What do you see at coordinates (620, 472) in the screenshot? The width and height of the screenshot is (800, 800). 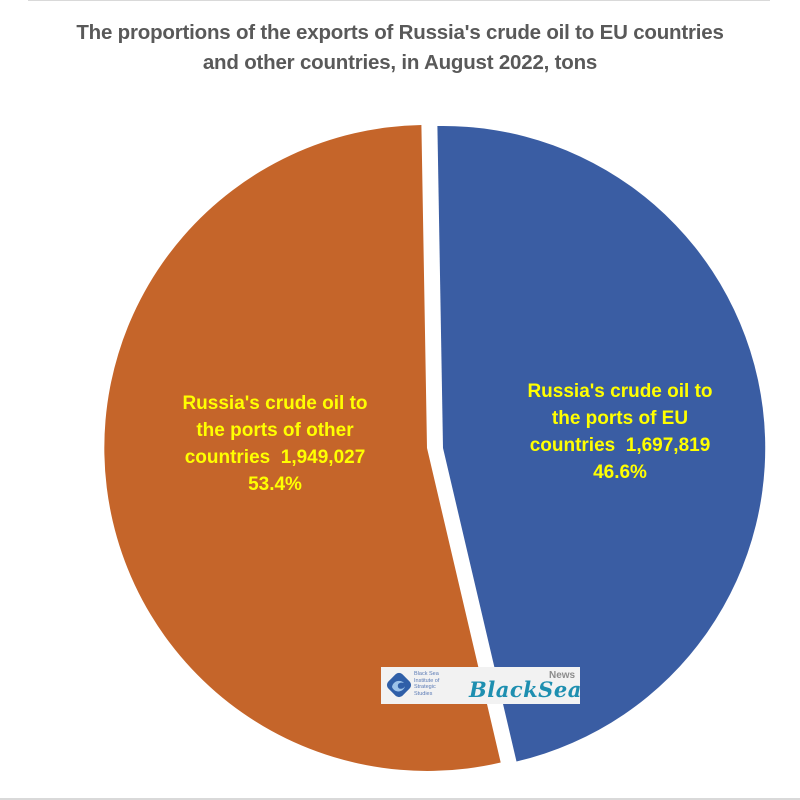 I see `label-eu-percent: 46.6%` at bounding box center [620, 472].